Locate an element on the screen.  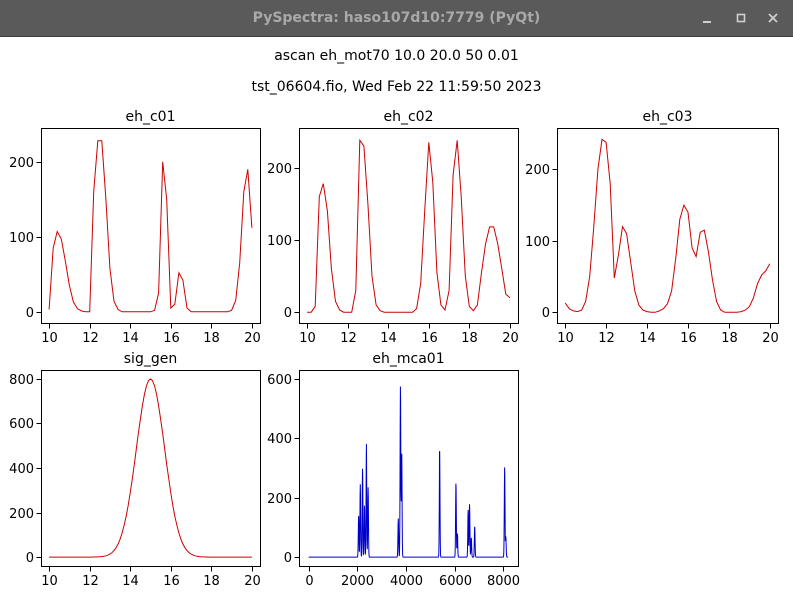
x-tick-label-eh-c03: 16 is located at coordinates (688, 338).